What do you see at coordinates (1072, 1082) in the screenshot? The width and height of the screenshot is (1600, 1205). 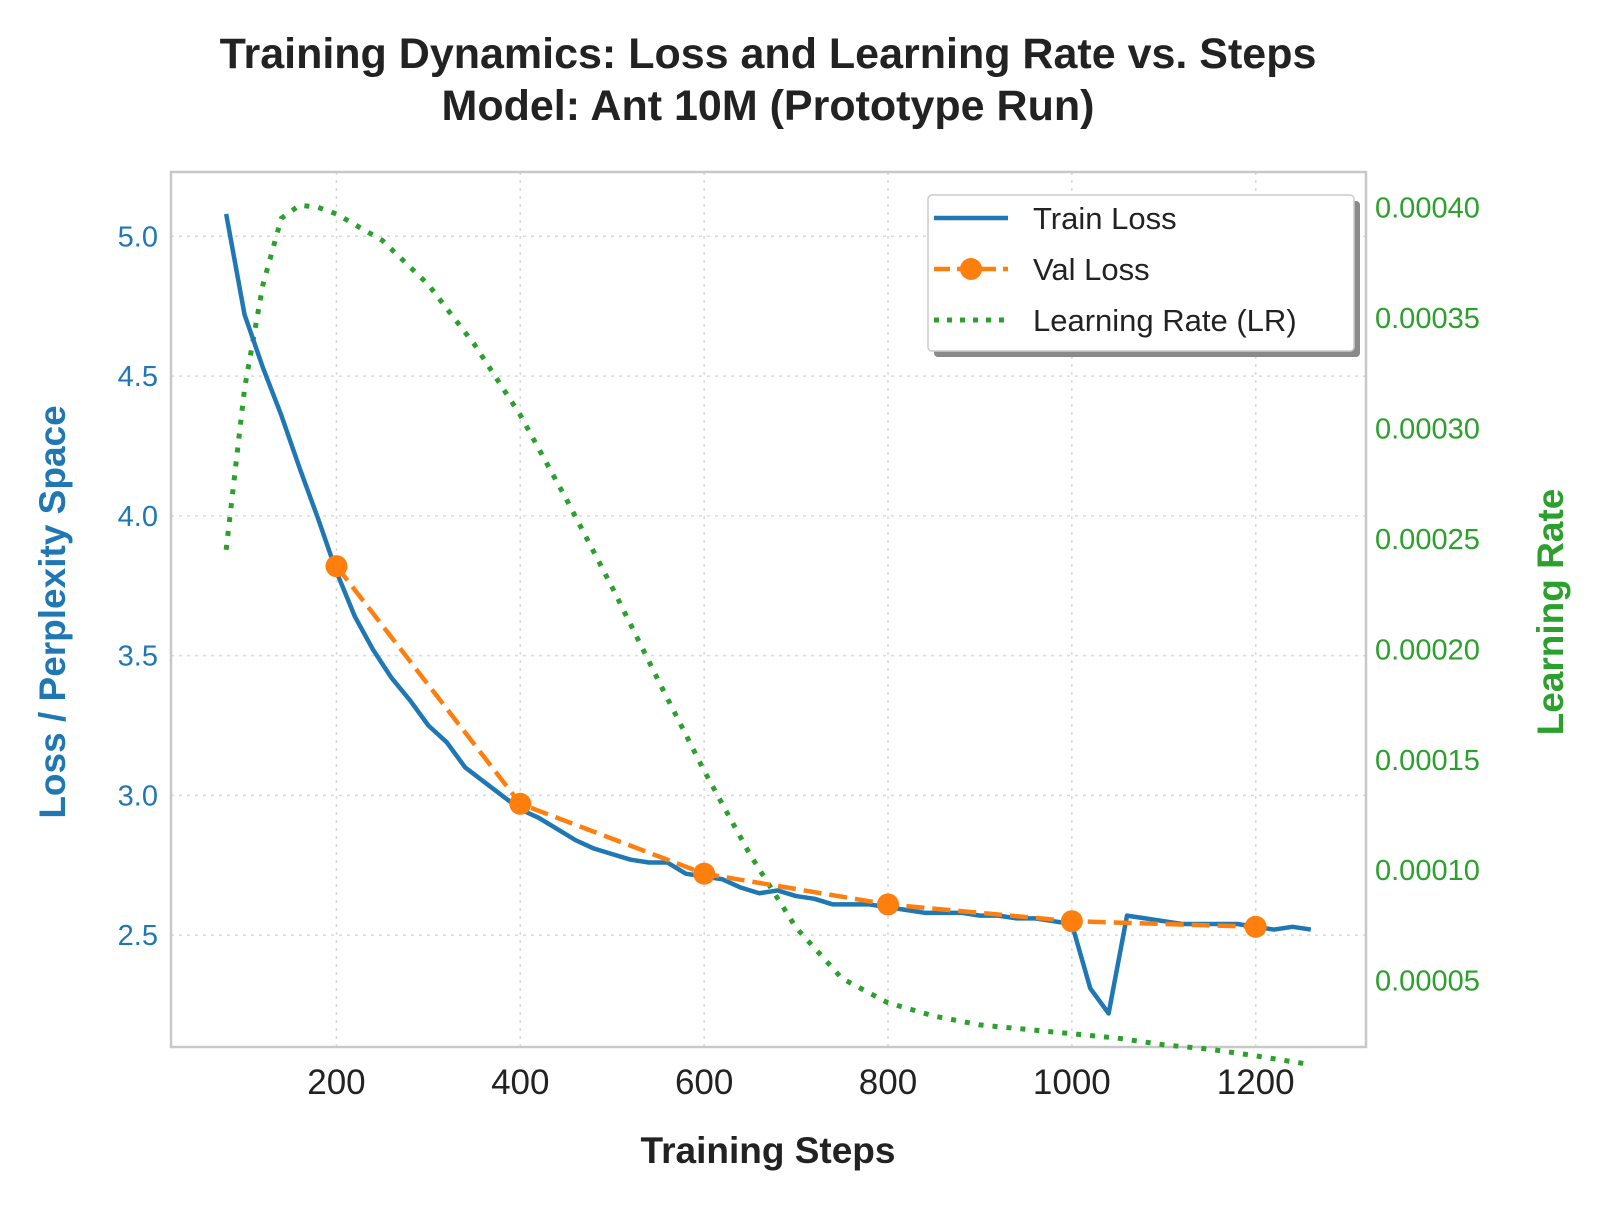 I see `x-tick-label: 1000` at bounding box center [1072, 1082].